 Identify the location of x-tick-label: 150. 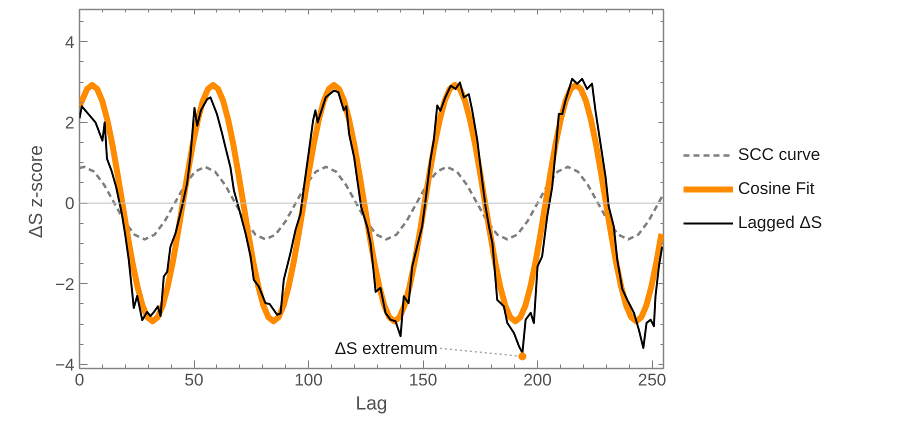
(423, 380).